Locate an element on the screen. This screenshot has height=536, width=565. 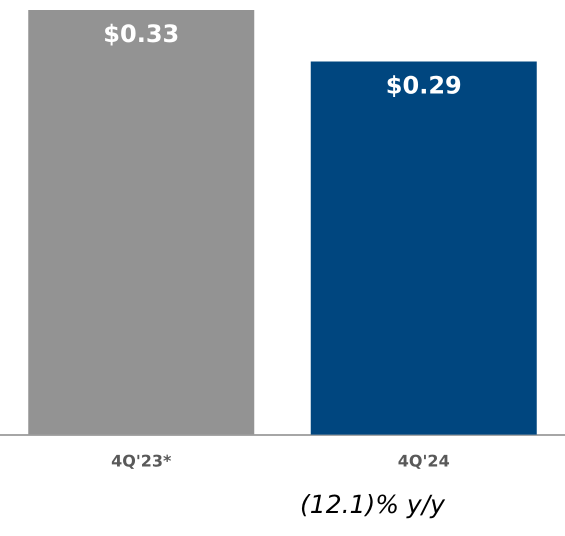
data-label: $0.33 is located at coordinates (141, 34).